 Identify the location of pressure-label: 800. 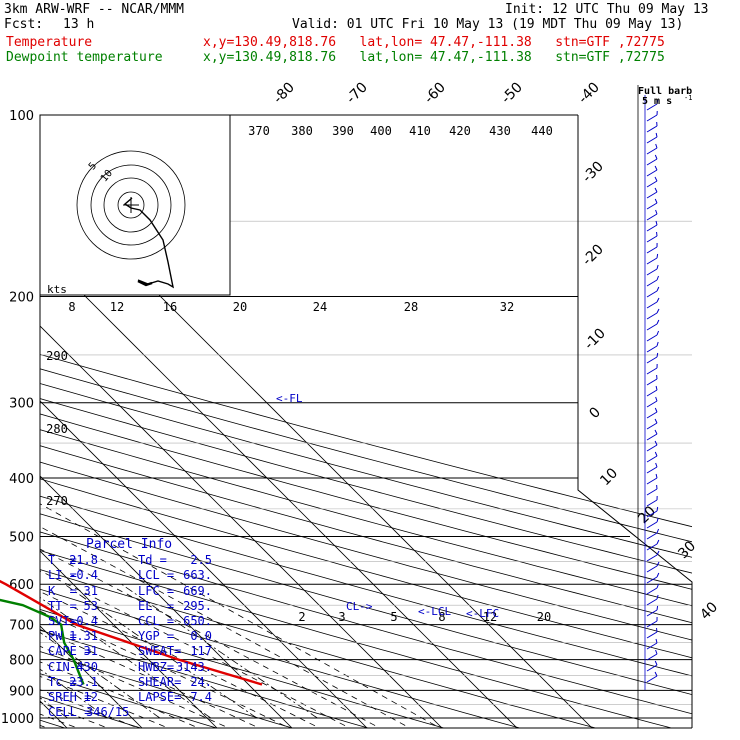
(21, 661).